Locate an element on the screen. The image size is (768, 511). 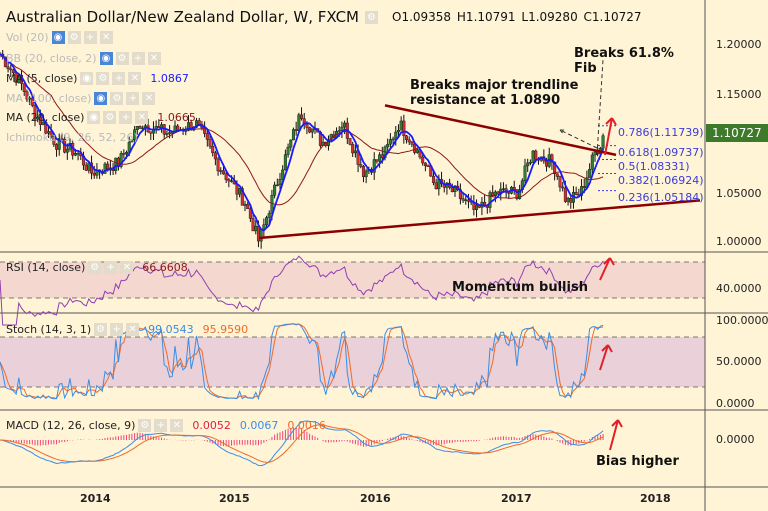
x-tick: 2014 is located at coordinates (95, 498).